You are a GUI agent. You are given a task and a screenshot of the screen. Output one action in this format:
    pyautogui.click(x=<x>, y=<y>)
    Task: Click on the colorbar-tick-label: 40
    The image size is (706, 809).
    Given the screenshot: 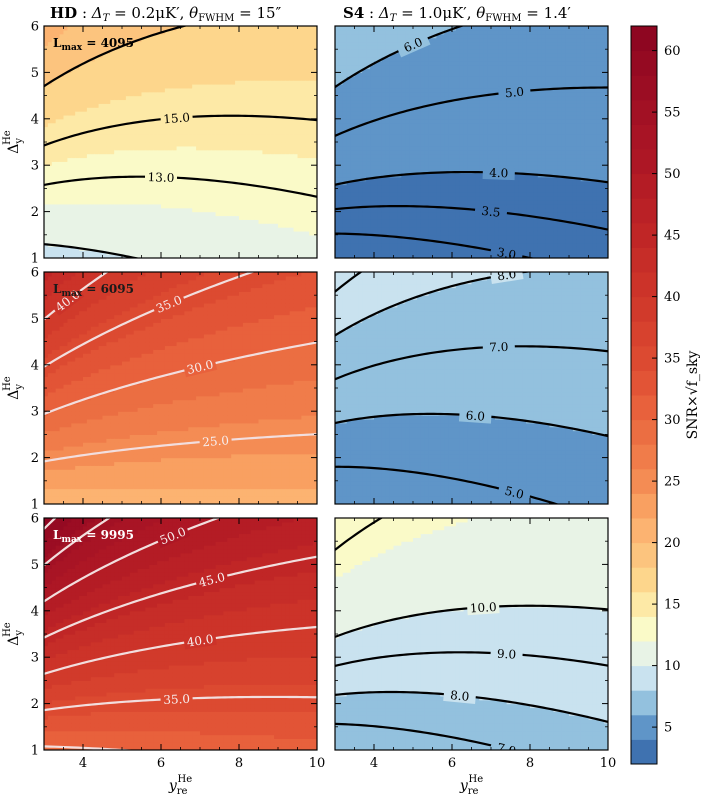 What is the action you would take?
    pyautogui.click(x=672, y=297)
    